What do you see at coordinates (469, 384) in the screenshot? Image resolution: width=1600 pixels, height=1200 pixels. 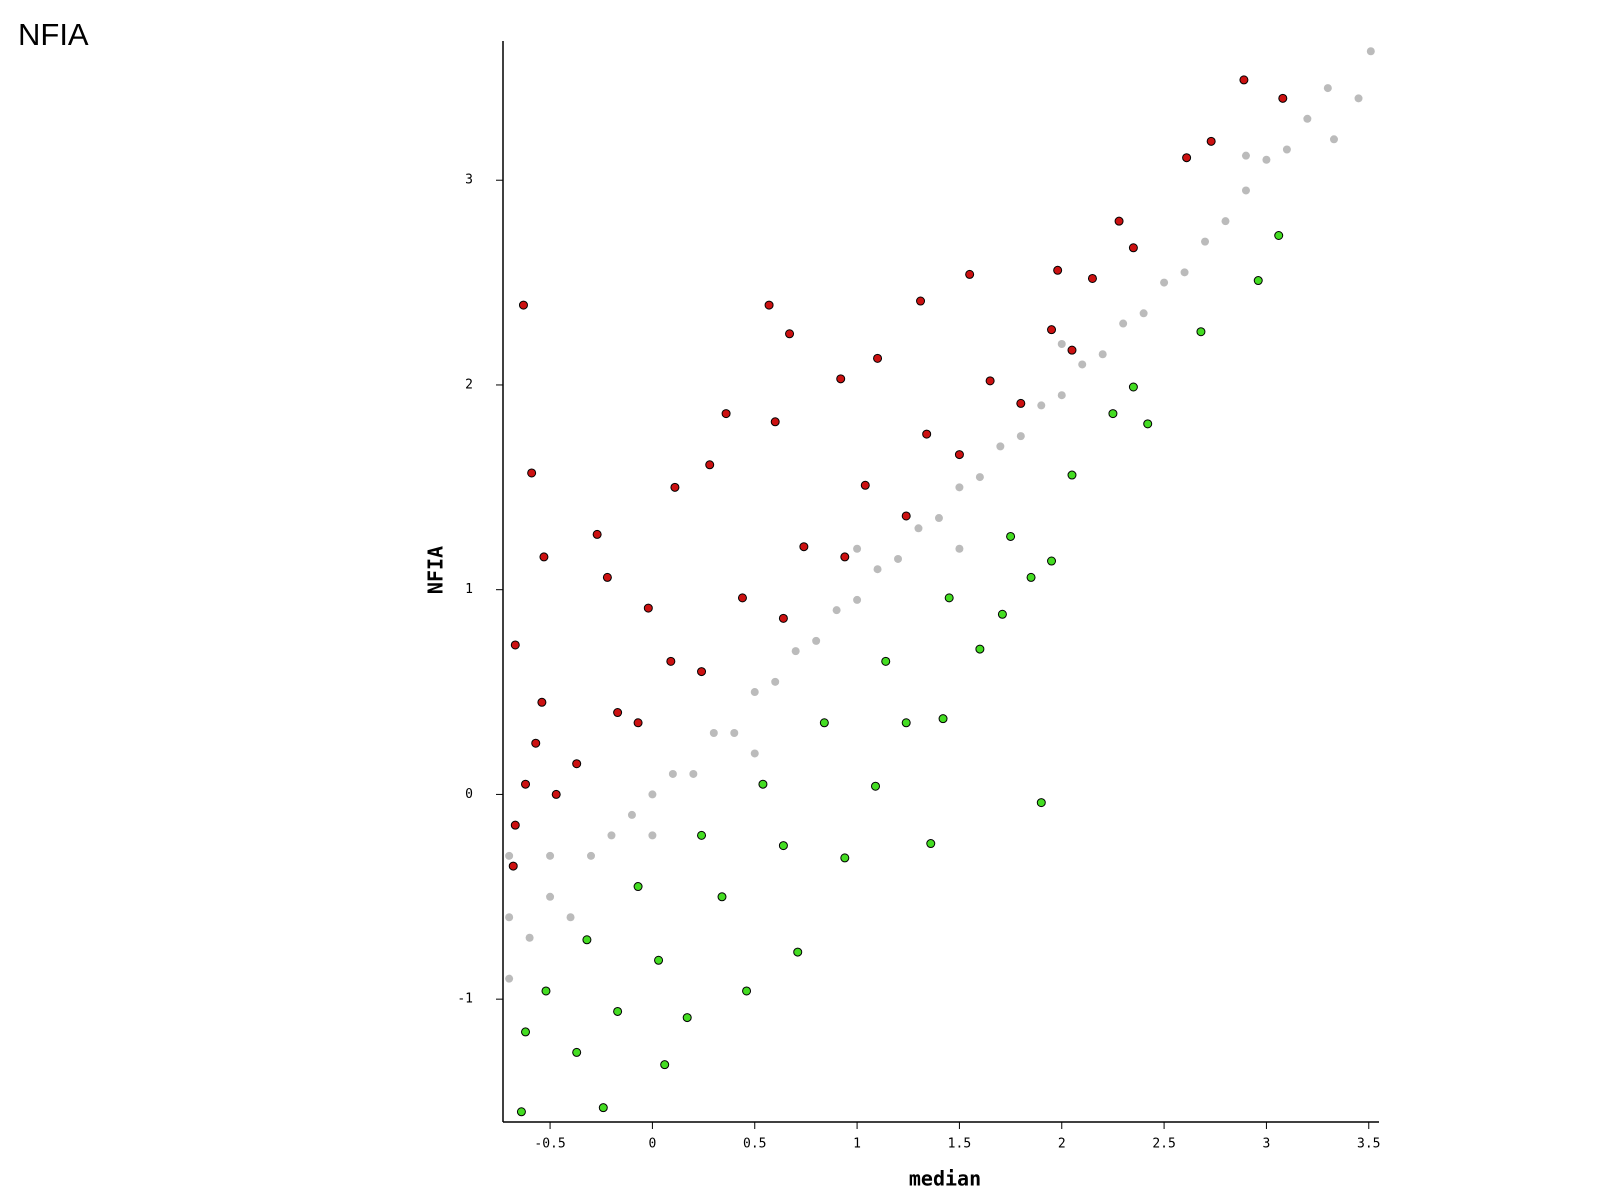 I see `y-tick-label: 2` at bounding box center [469, 384].